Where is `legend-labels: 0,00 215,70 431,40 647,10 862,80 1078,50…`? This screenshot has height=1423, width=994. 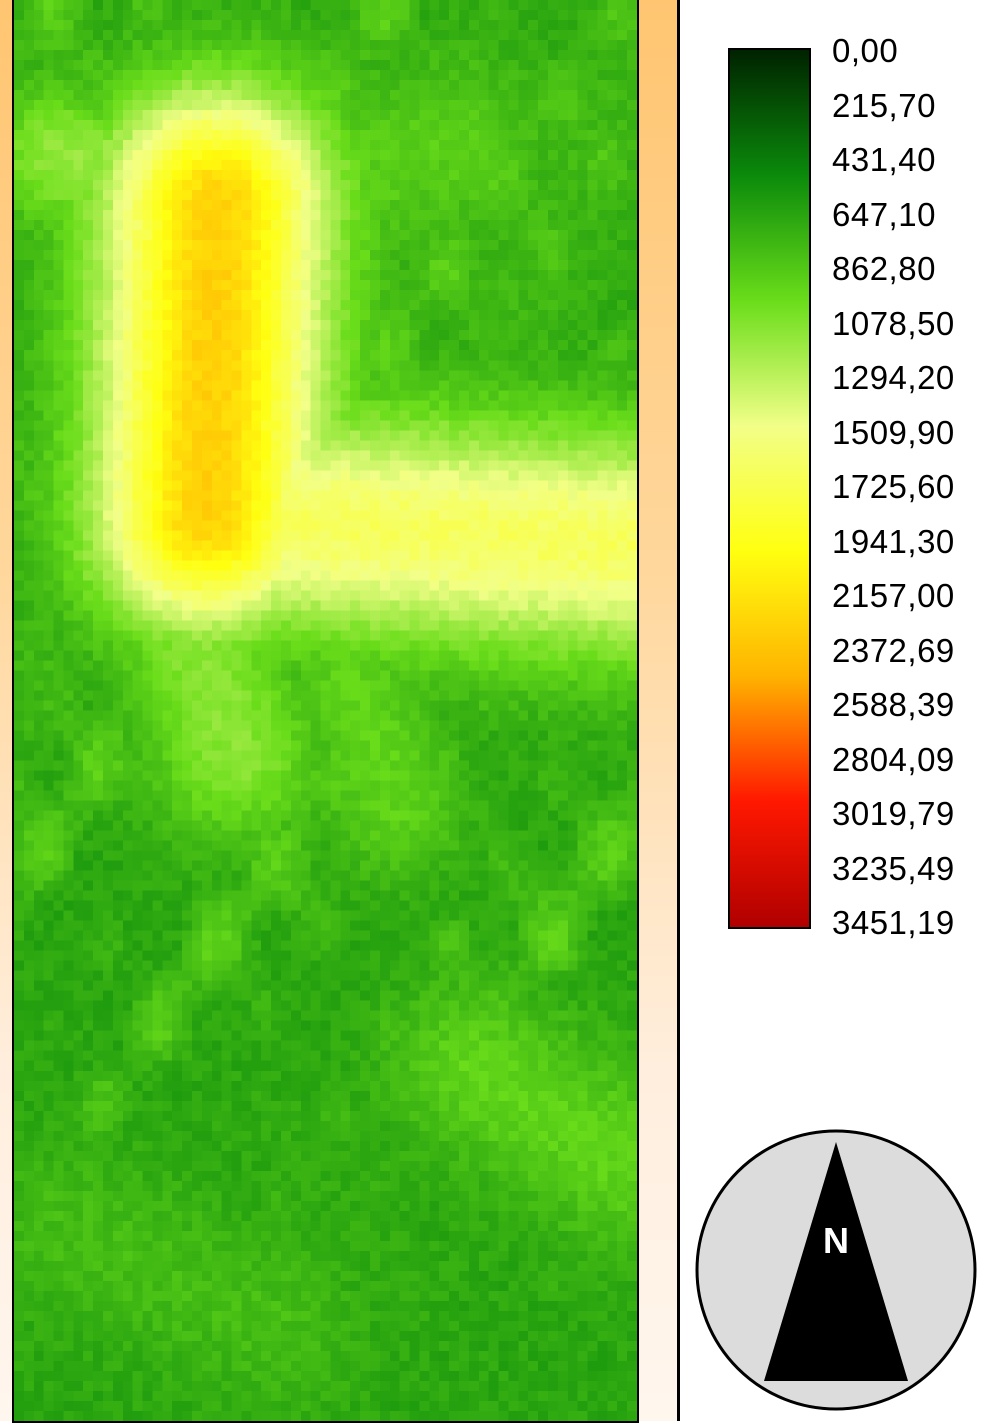
legend-labels: 0,00 215,70 431,40 647,10 862,80 1078,50… is located at coordinates (893, 495).